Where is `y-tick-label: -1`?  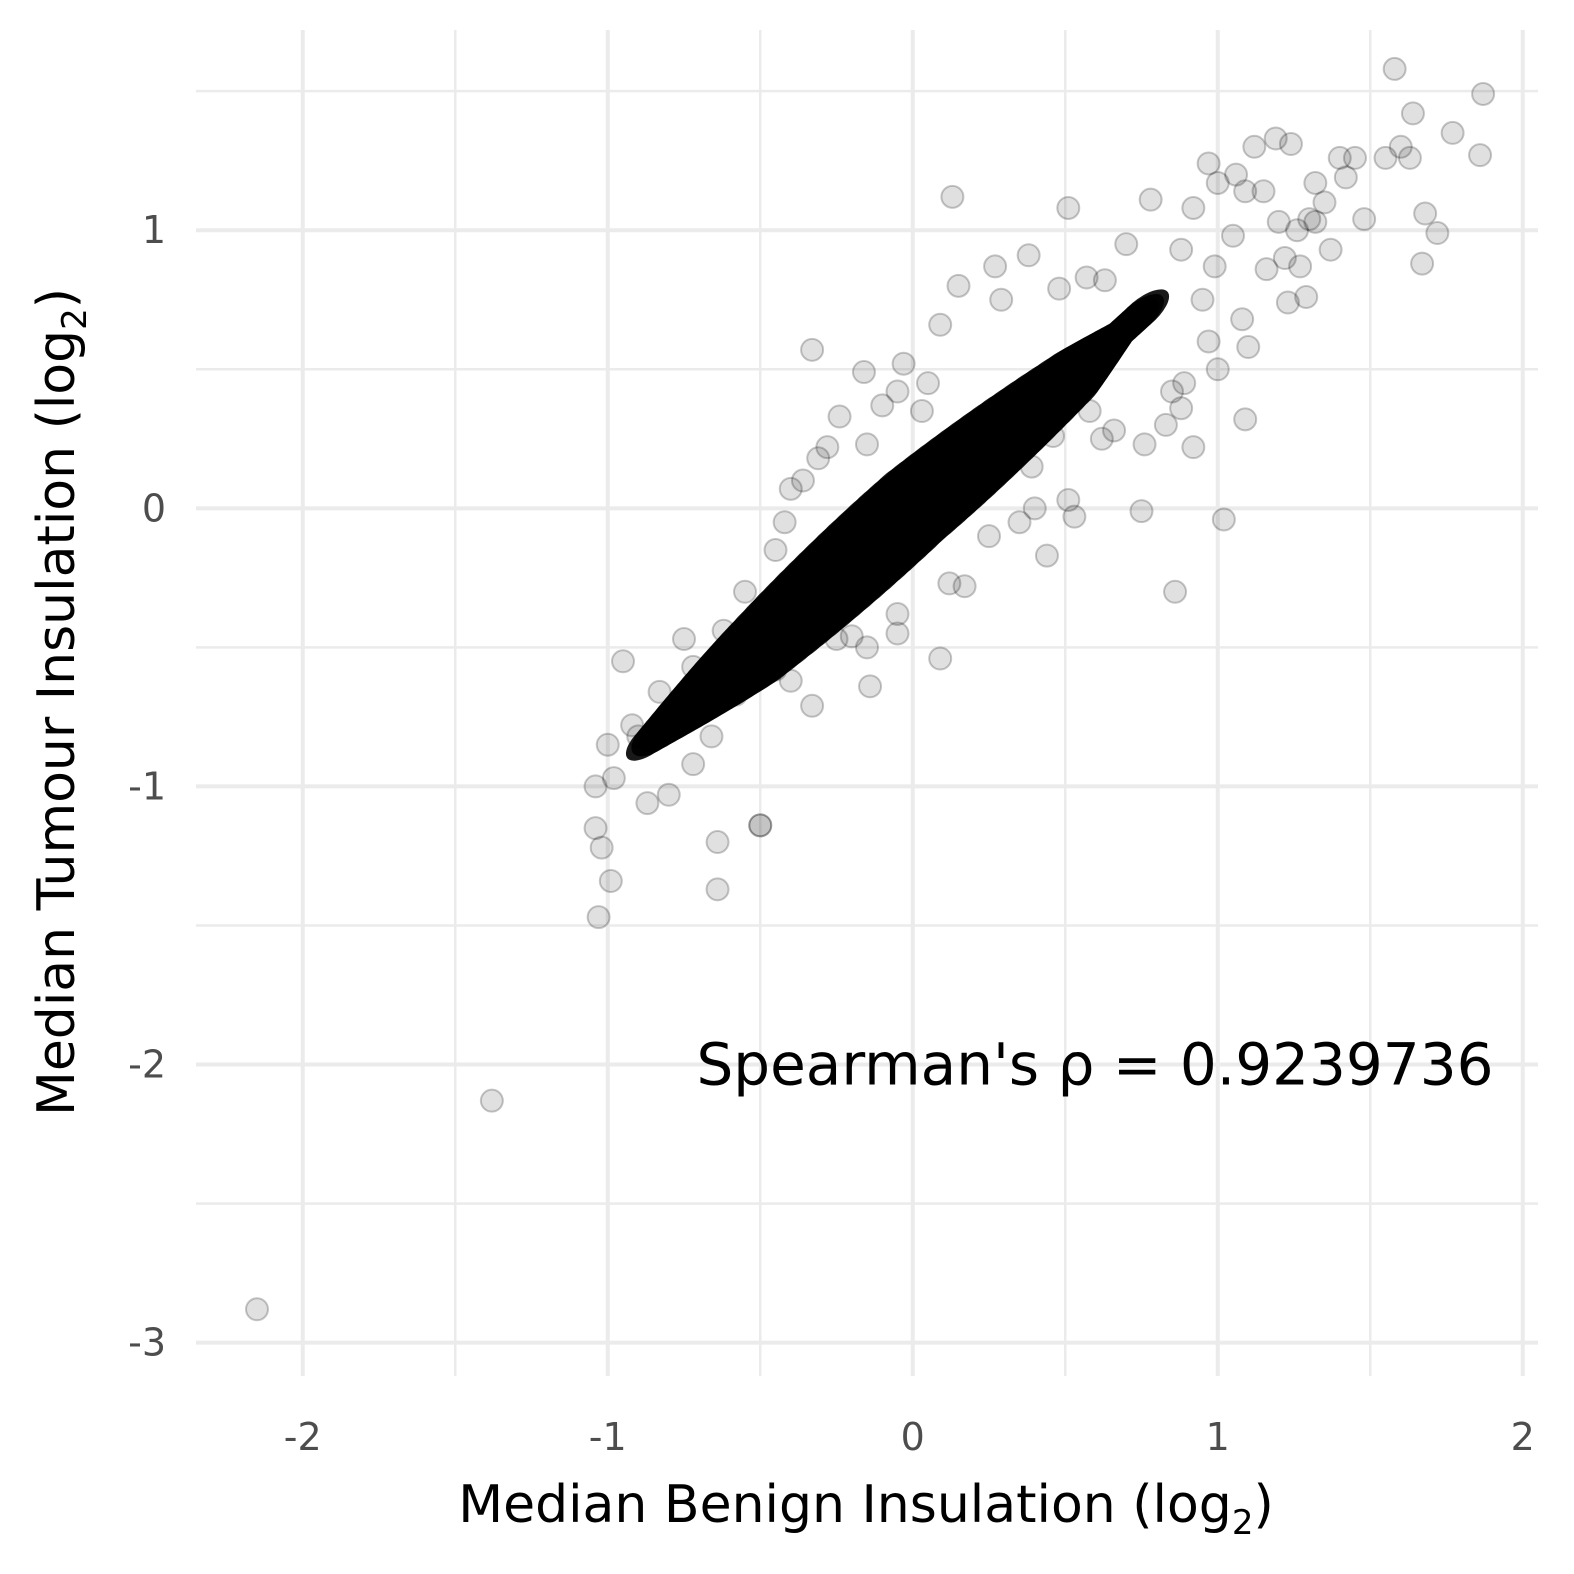
y-tick-label: -1 is located at coordinates (147, 786).